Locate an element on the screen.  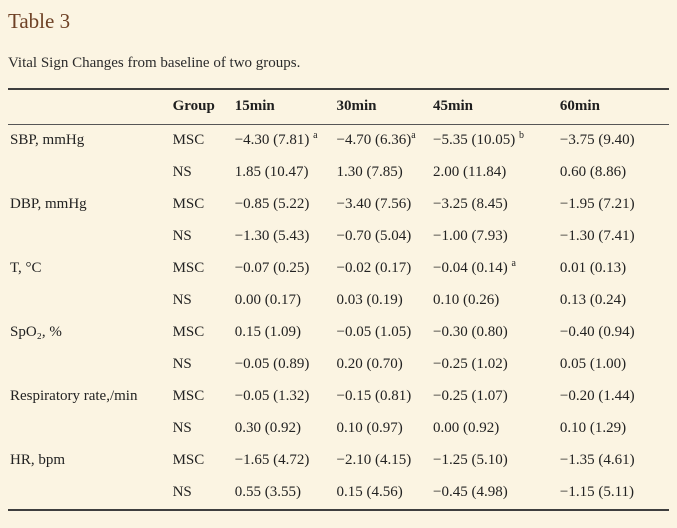
value-cell: 0.03 (0.19) is located at coordinates (383, 301).